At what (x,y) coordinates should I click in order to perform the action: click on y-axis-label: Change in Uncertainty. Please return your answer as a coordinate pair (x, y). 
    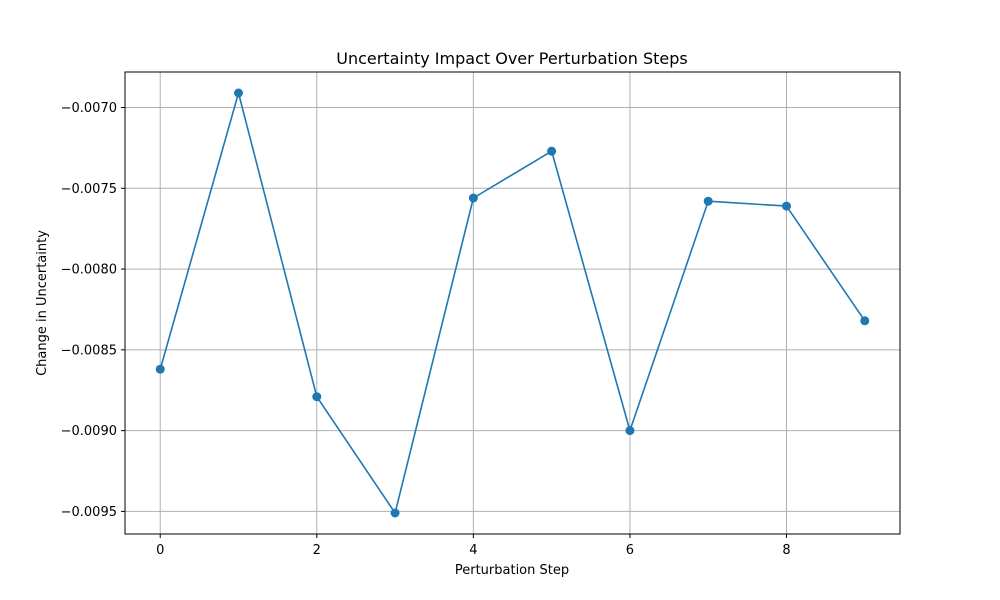
    Looking at the image, I should click on (42, 303).